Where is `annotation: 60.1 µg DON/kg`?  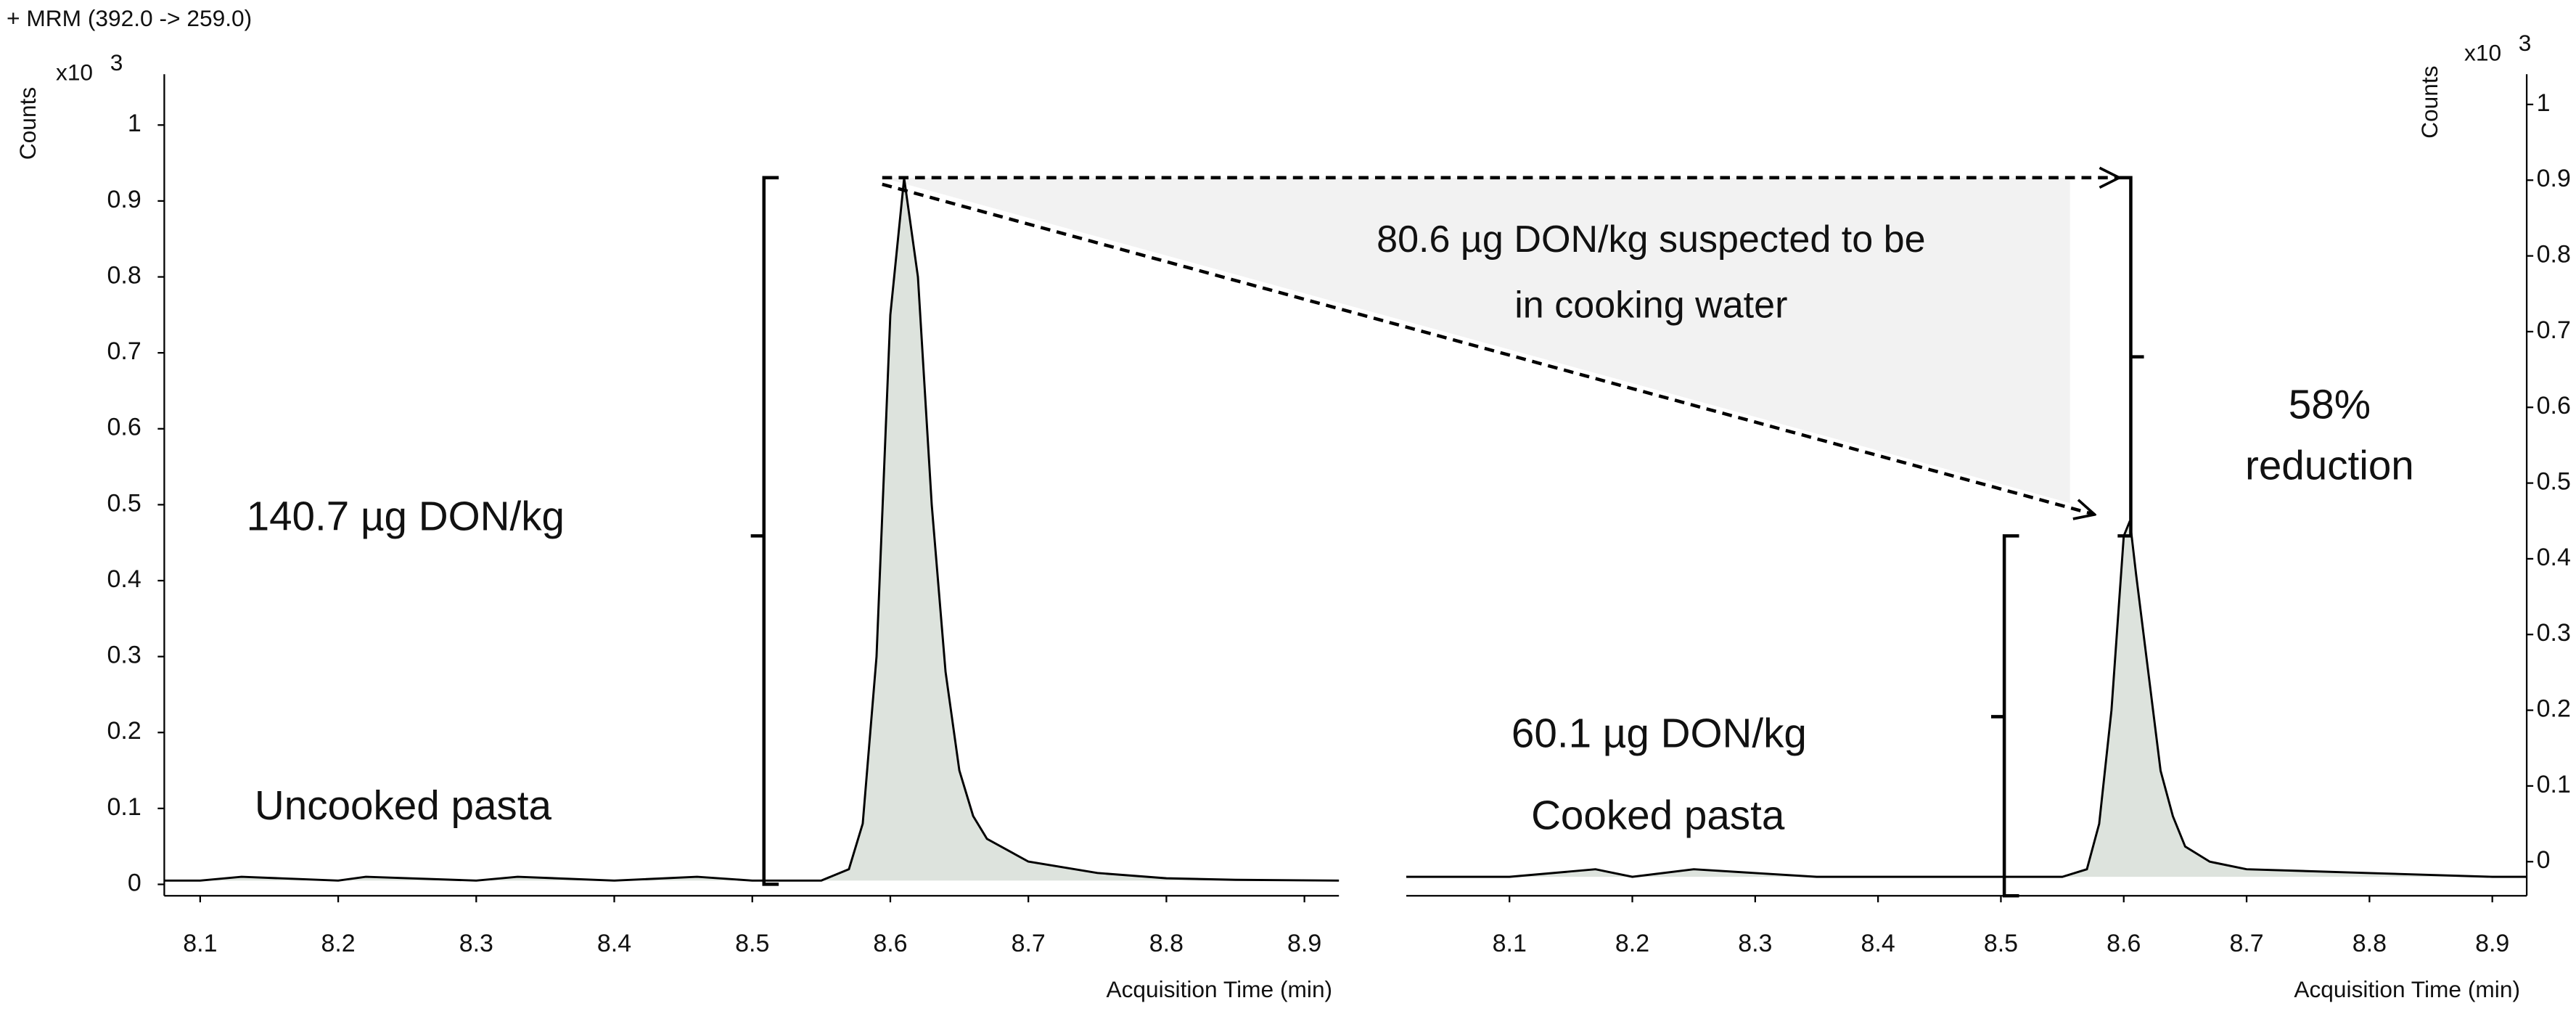 annotation: 60.1 µg DON/kg is located at coordinates (1659, 733).